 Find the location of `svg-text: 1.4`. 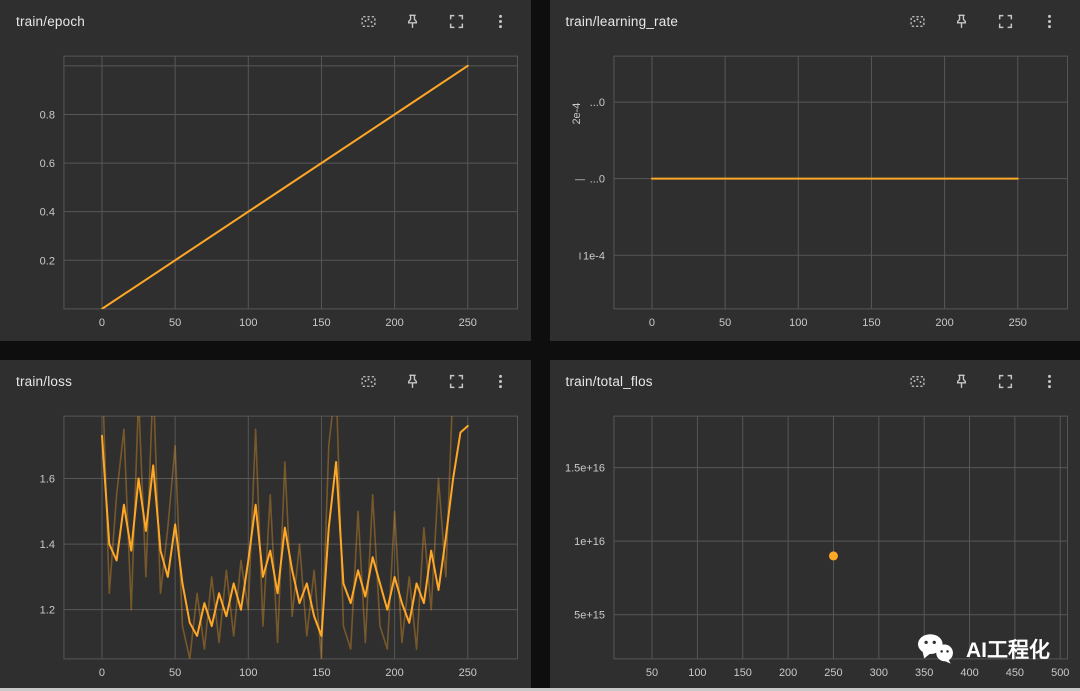

svg-text: 1.4 is located at coordinates (47, 545).